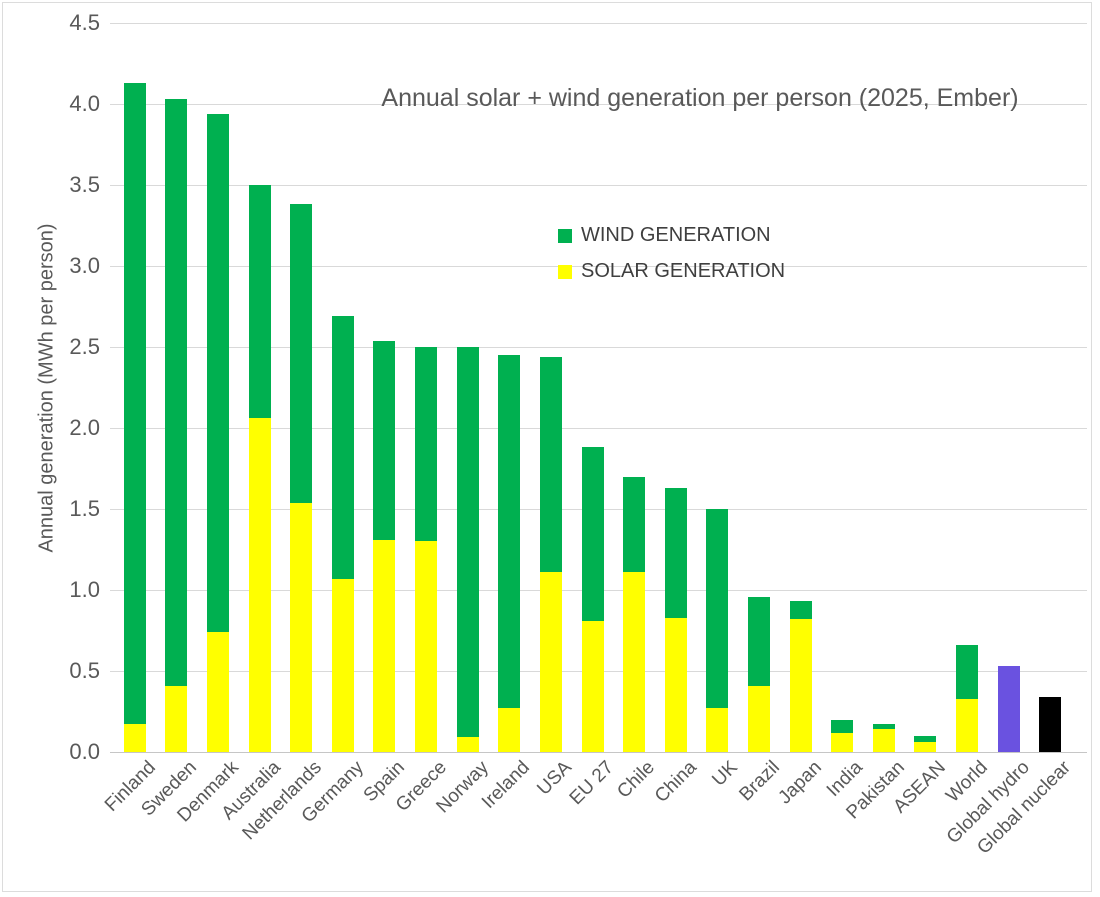  I want to click on bar-uk, so click(718, 387).